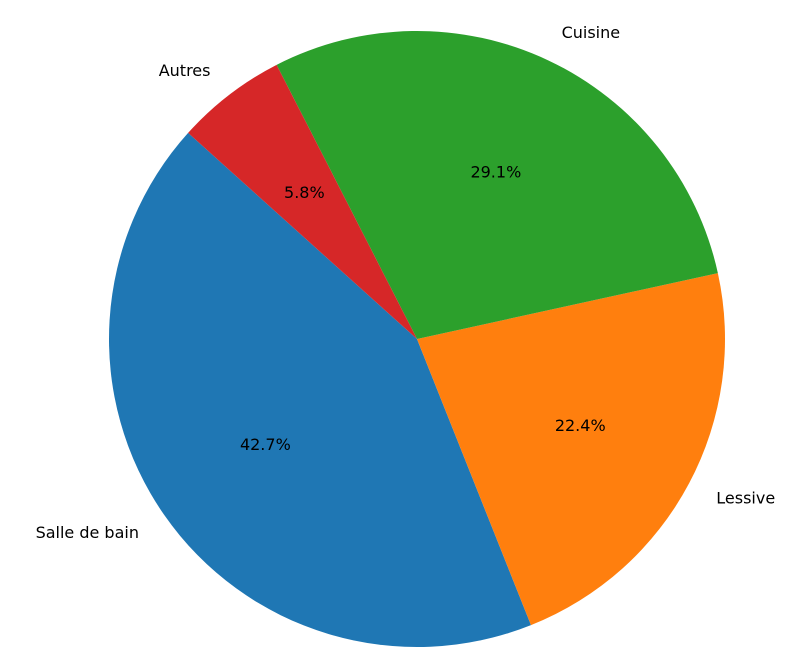 Image resolution: width=798 pixels, height=651 pixels. Describe the element at coordinates (87, 532) in the screenshot. I see `slice-category-label: Salle de bain` at that location.